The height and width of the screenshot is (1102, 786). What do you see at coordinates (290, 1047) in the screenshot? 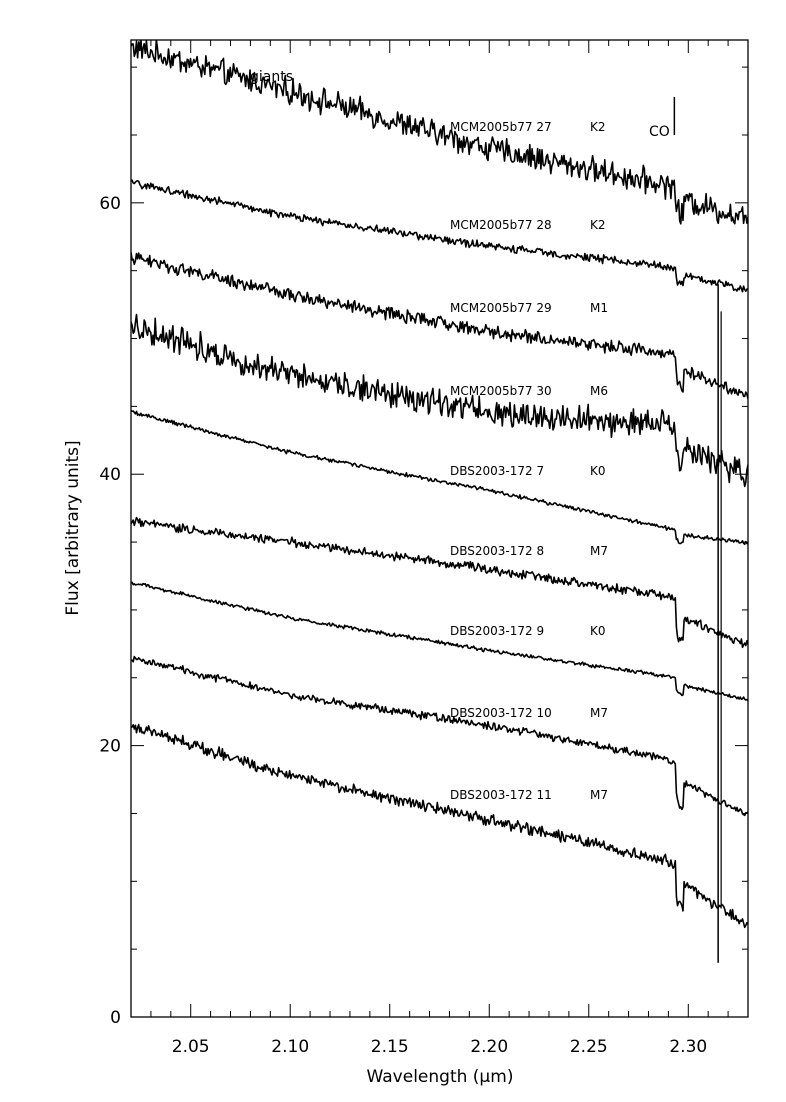
I see `x-tick-label: 2.10` at bounding box center [290, 1047].